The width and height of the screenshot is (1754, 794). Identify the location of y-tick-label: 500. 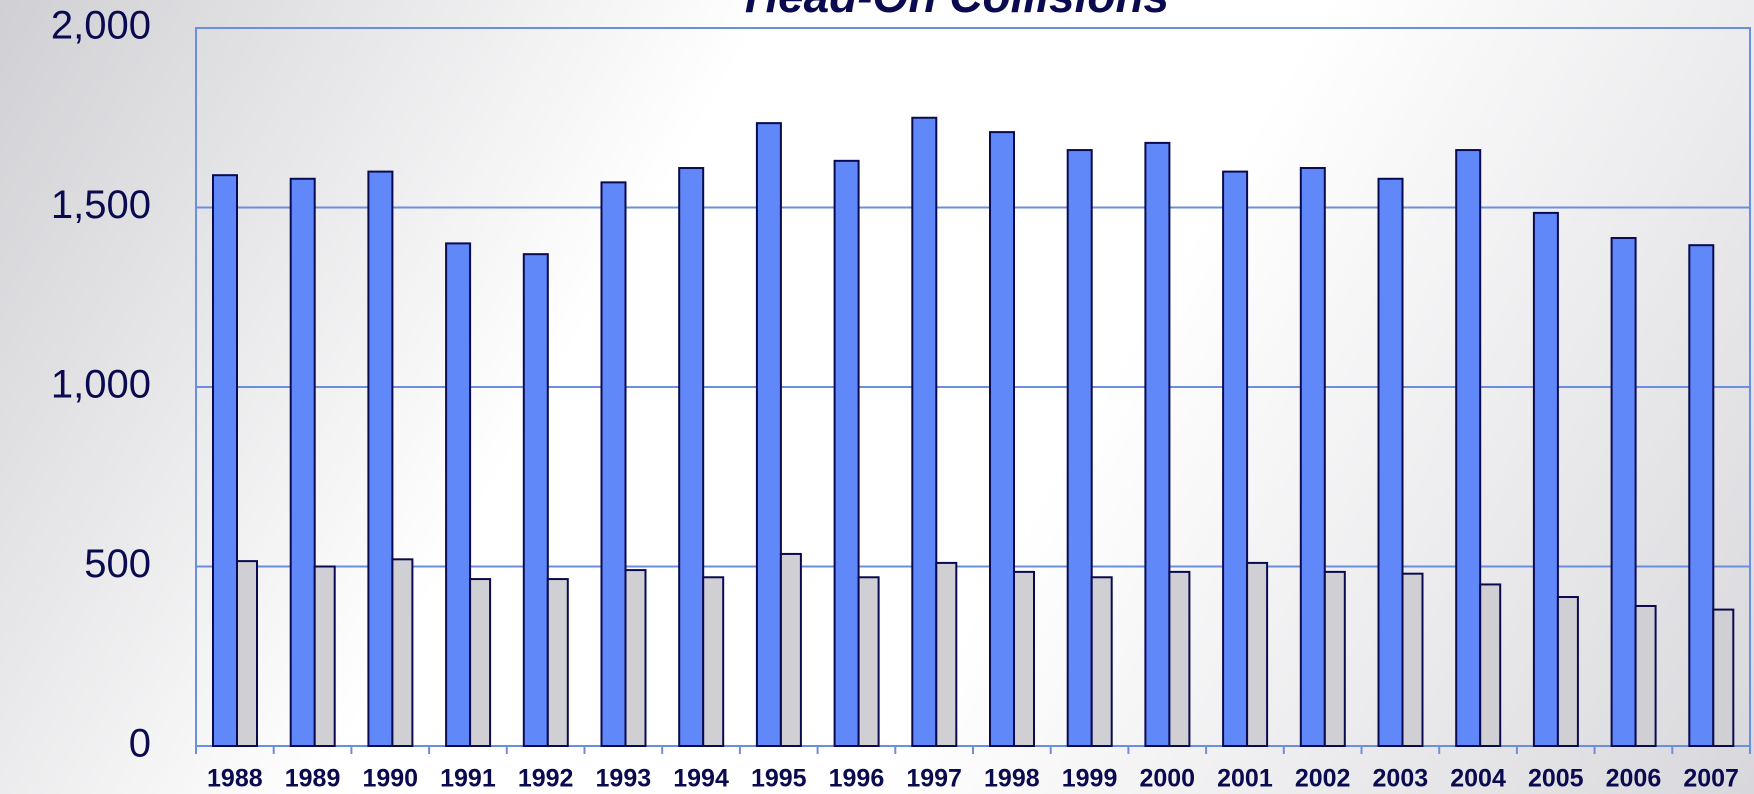
(117, 564).